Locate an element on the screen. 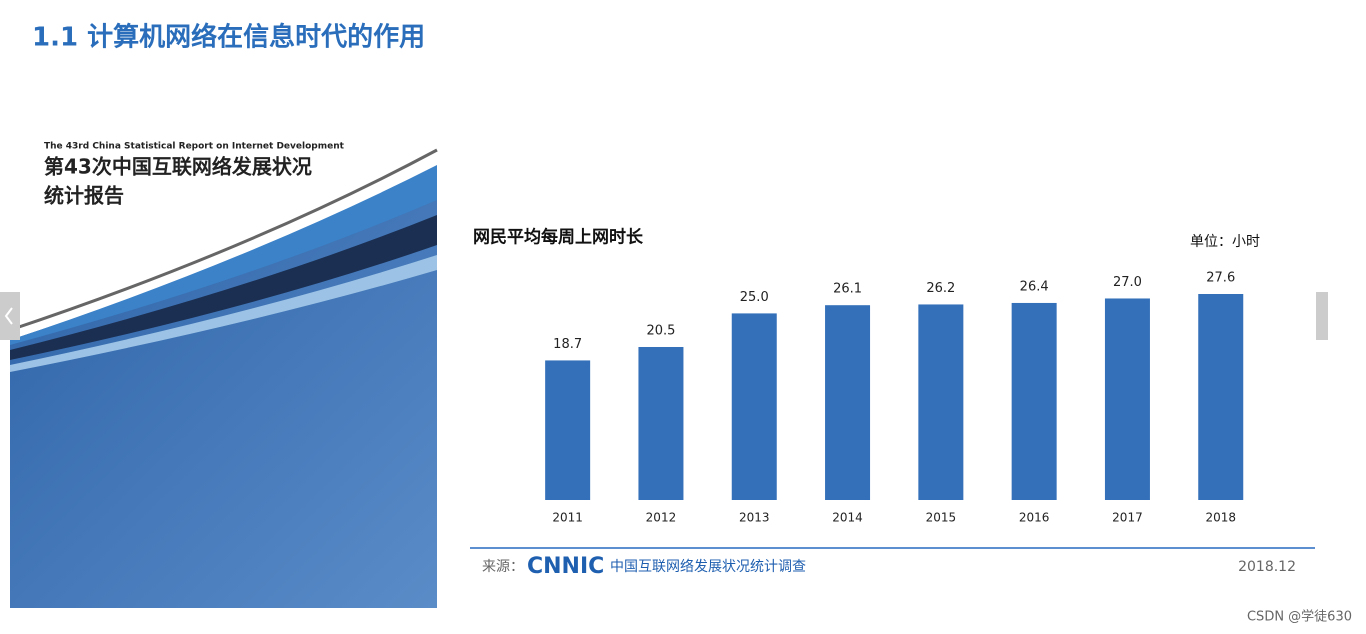 The width and height of the screenshot is (1366, 634). page-title: 1.1 计算机网络在信息时代的作用 is located at coordinates (228, 37).